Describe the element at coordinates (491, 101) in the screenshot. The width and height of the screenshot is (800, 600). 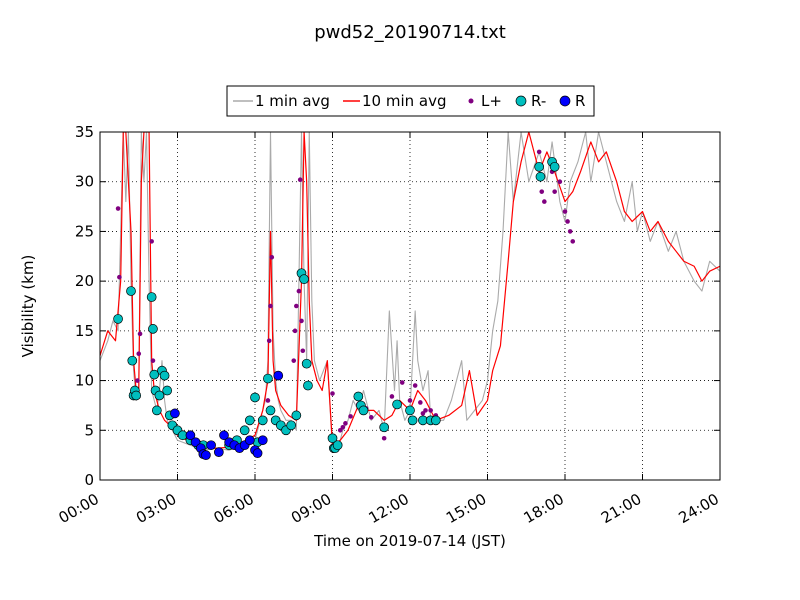
I see `legend-label-lplus: L+` at that location.